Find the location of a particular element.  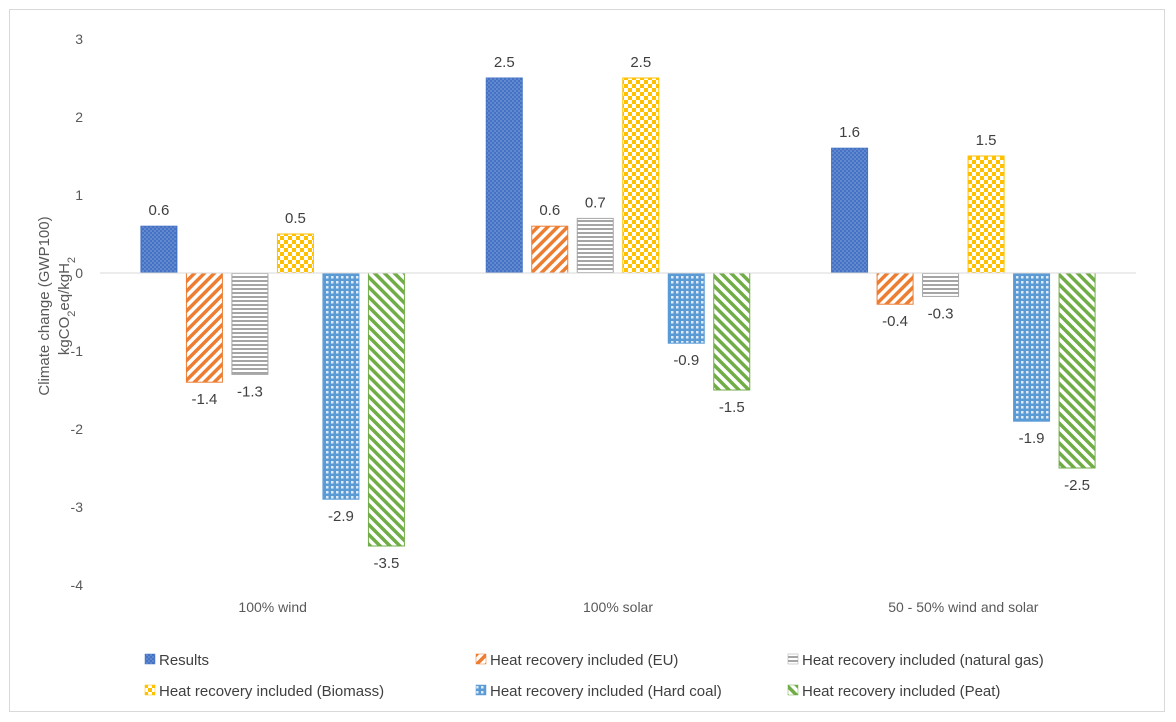

data-label: -2.5 is located at coordinates (1077, 485).